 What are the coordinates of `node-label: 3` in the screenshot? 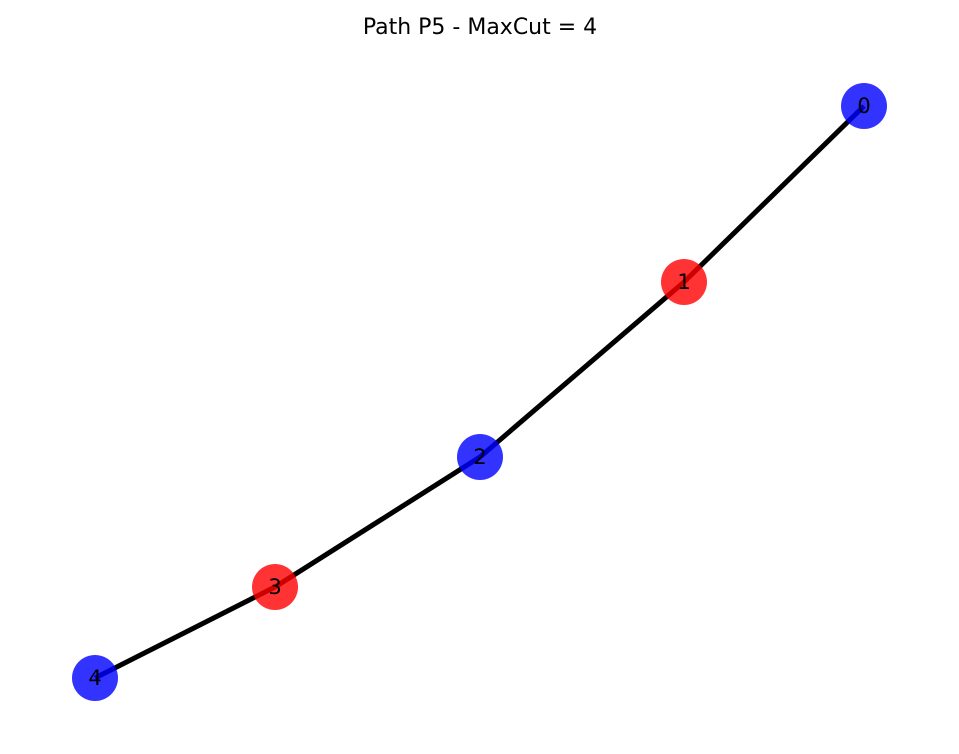 It's located at (274, 587).